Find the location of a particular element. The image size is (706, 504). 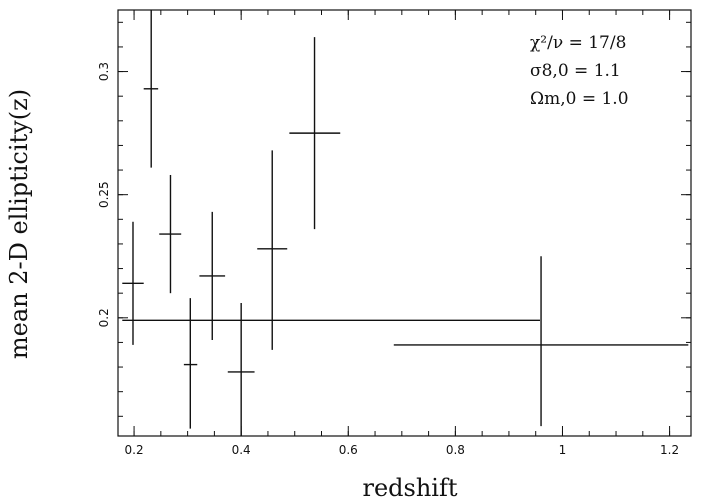

y-axis-title: mean 2-D ellipticity(z) is located at coordinates (19, 224).